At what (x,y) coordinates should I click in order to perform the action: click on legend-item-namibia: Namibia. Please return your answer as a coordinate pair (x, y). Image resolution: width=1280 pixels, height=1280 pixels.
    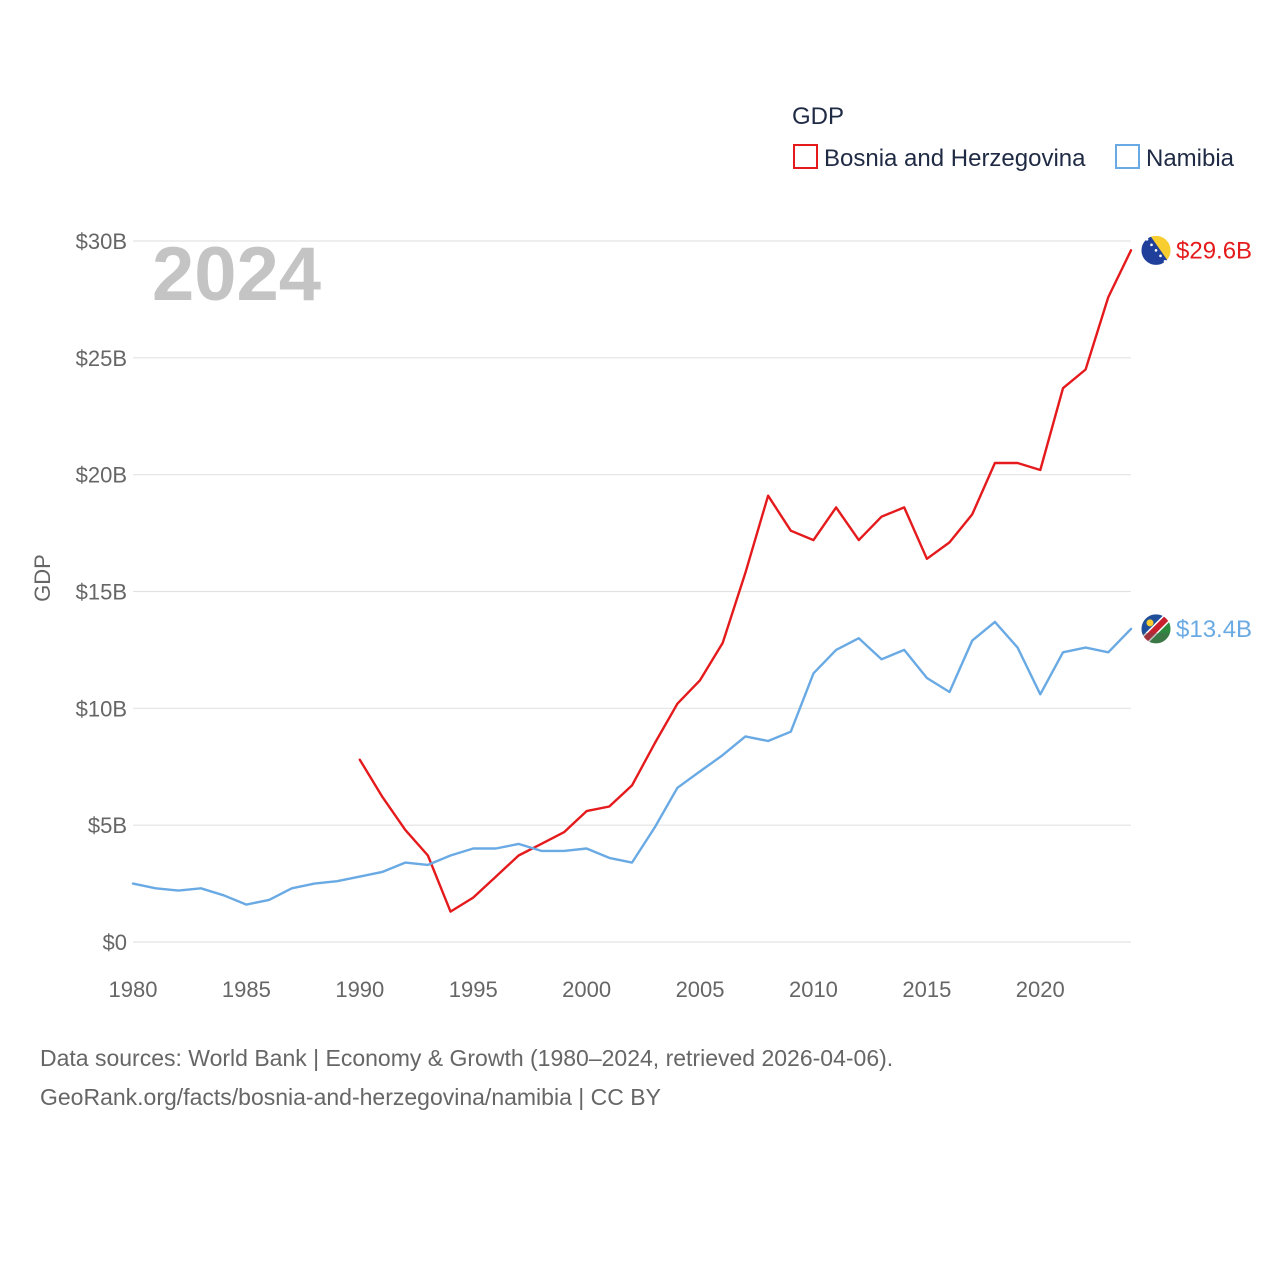
    Looking at the image, I should click on (1175, 158).